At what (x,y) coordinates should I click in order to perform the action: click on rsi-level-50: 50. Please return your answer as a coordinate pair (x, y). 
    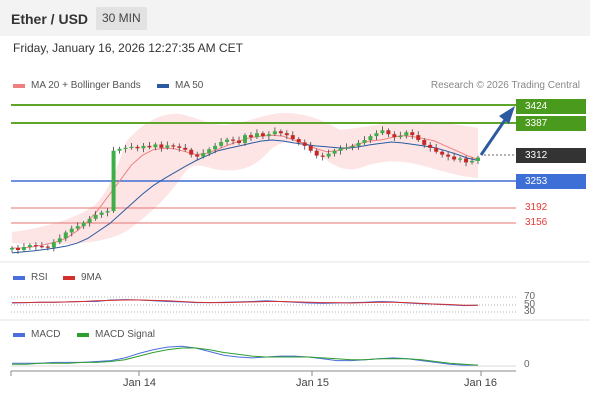
    Looking at the image, I should click on (530, 304).